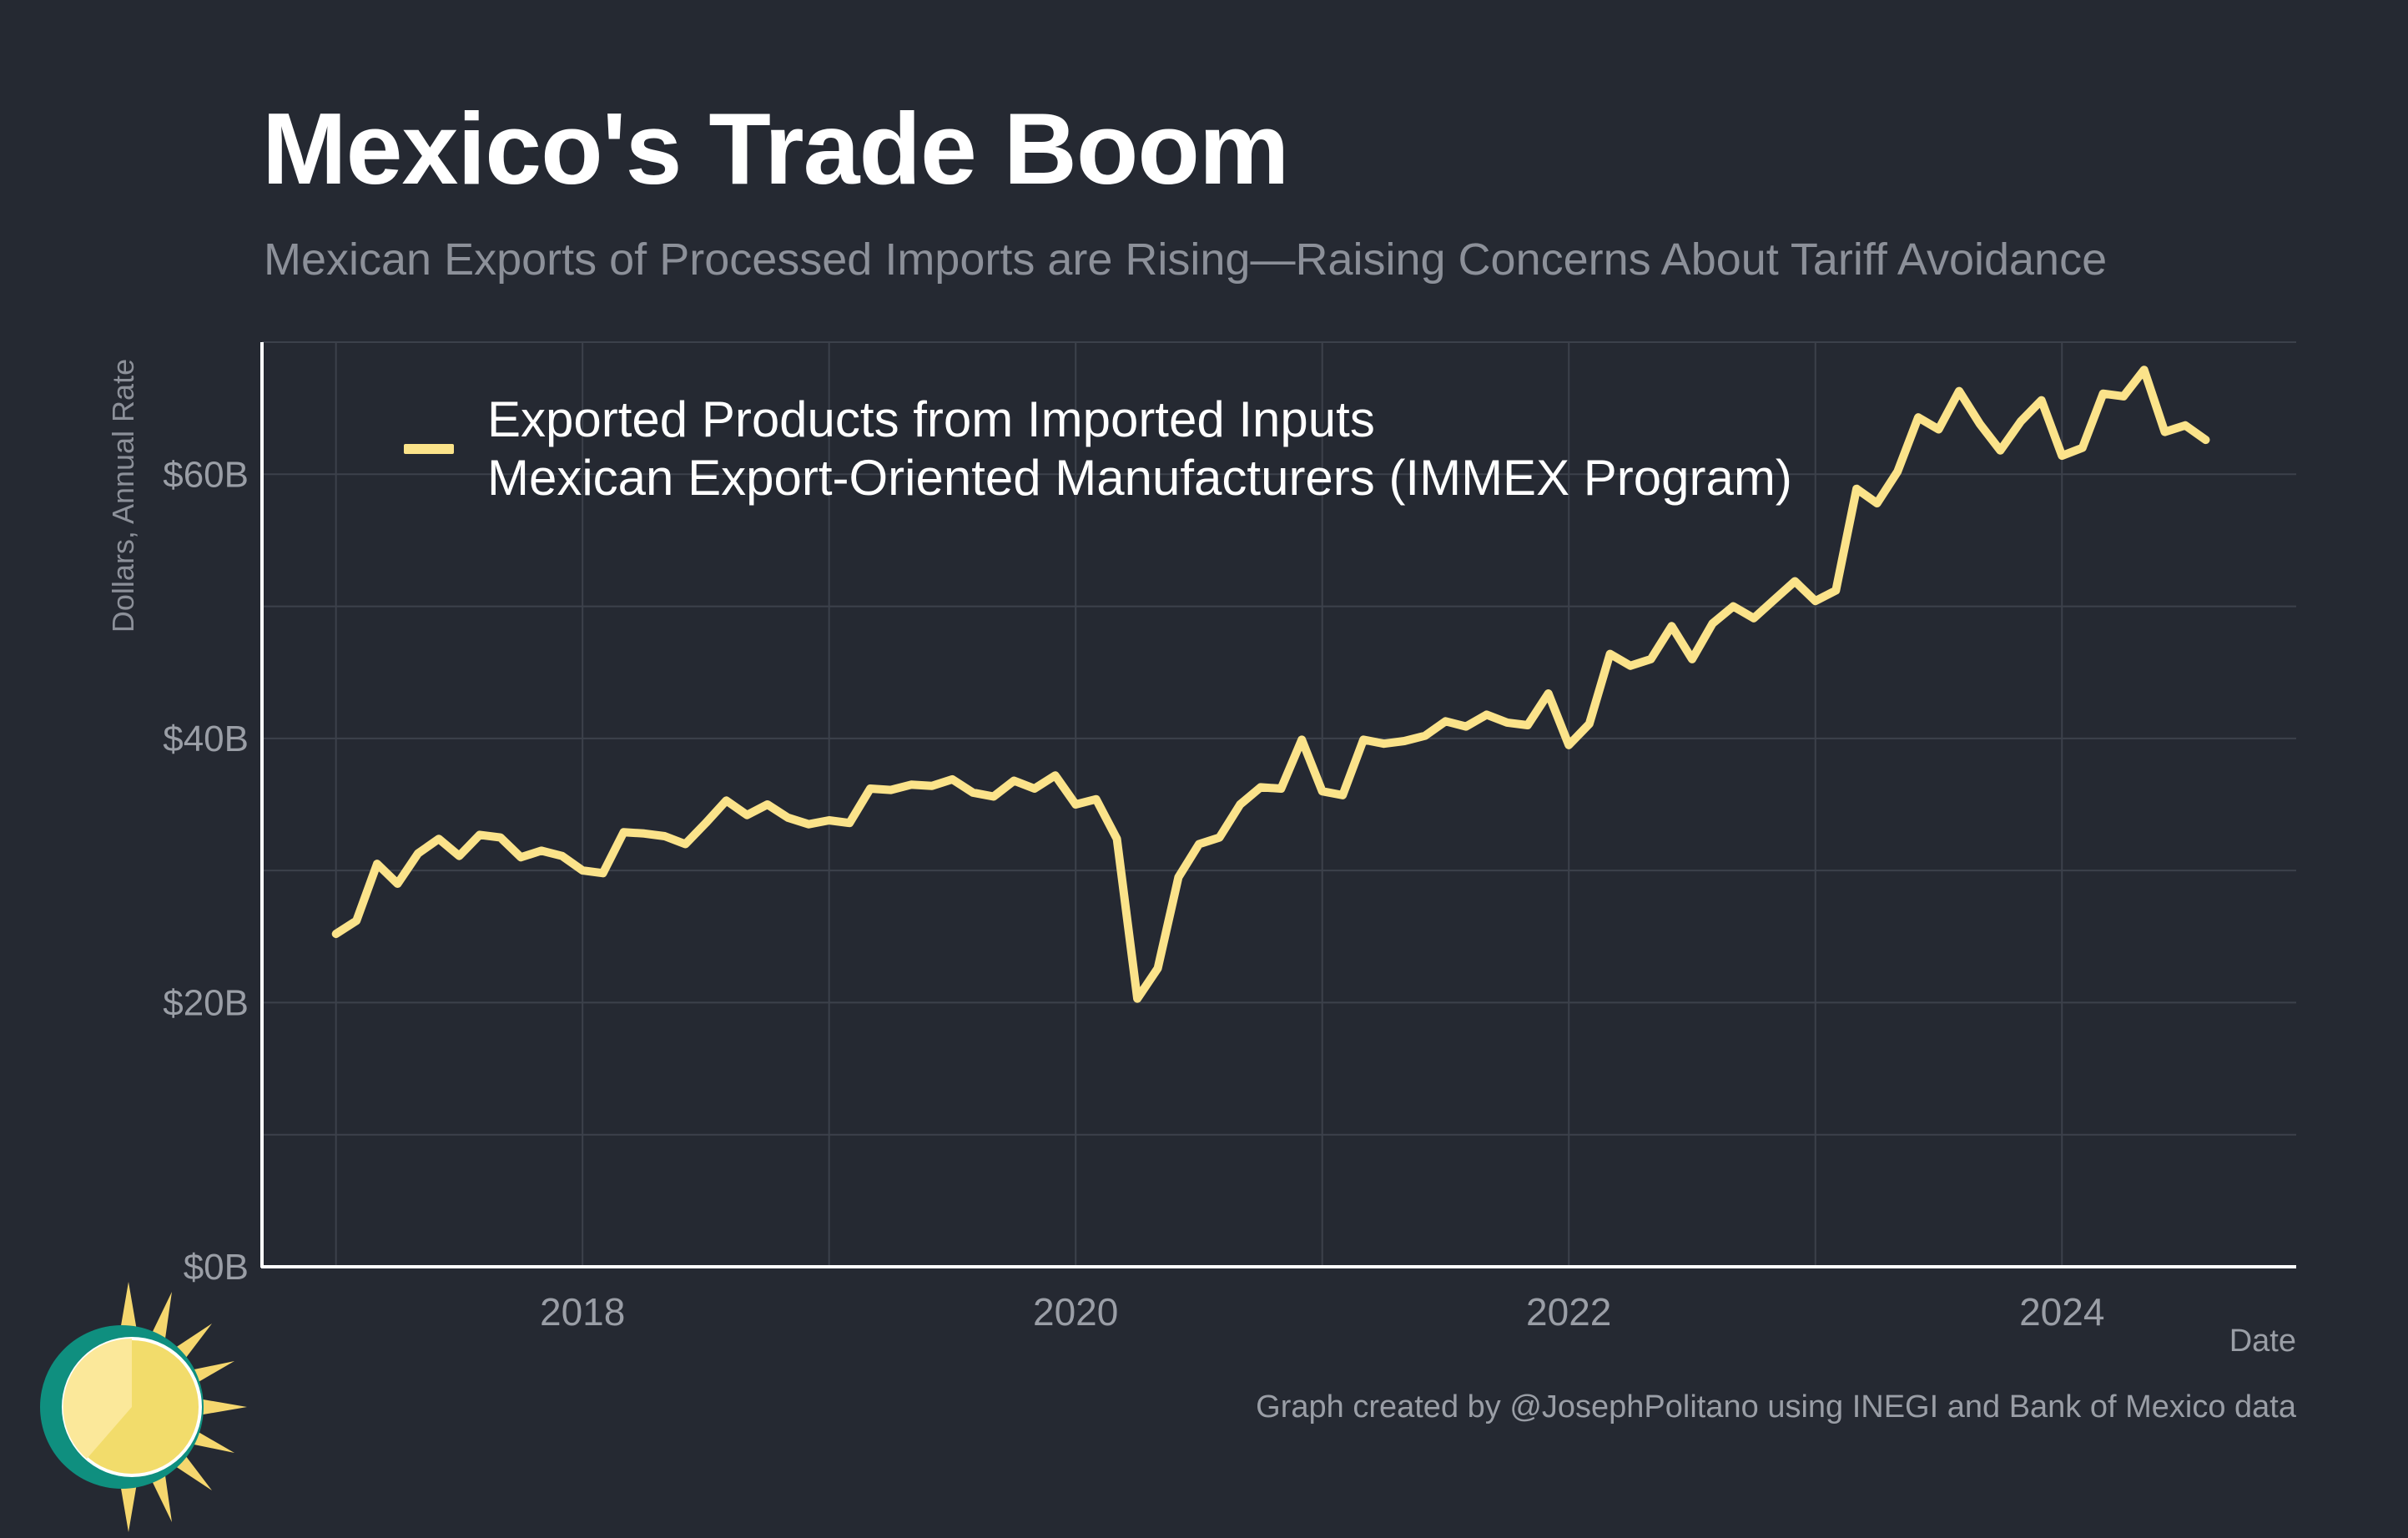 Image resolution: width=2408 pixels, height=1538 pixels. Describe the element at coordinates (146, 1407) in the screenshot. I see `sun-logo-icon` at that location.